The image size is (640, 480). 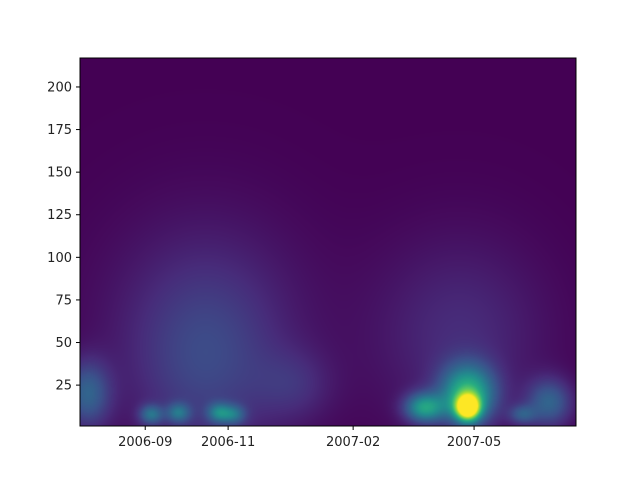 What do you see at coordinates (353, 442) in the screenshot?
I see `x-tick-label: 2007-02` at bounding box center [353, 442].